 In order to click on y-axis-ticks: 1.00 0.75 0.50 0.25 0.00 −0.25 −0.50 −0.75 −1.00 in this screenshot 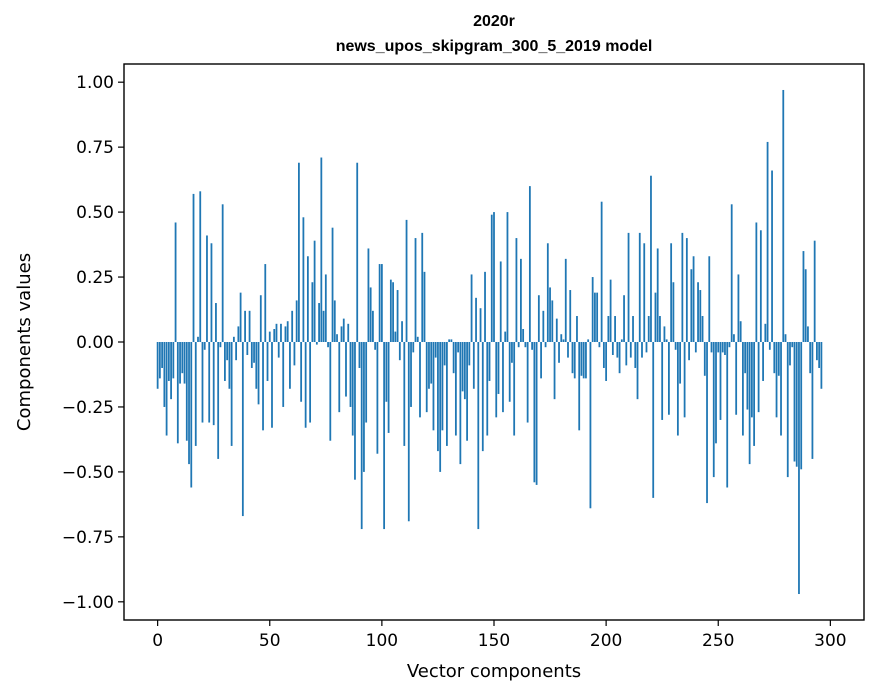, I will do `click(93, 343)`.